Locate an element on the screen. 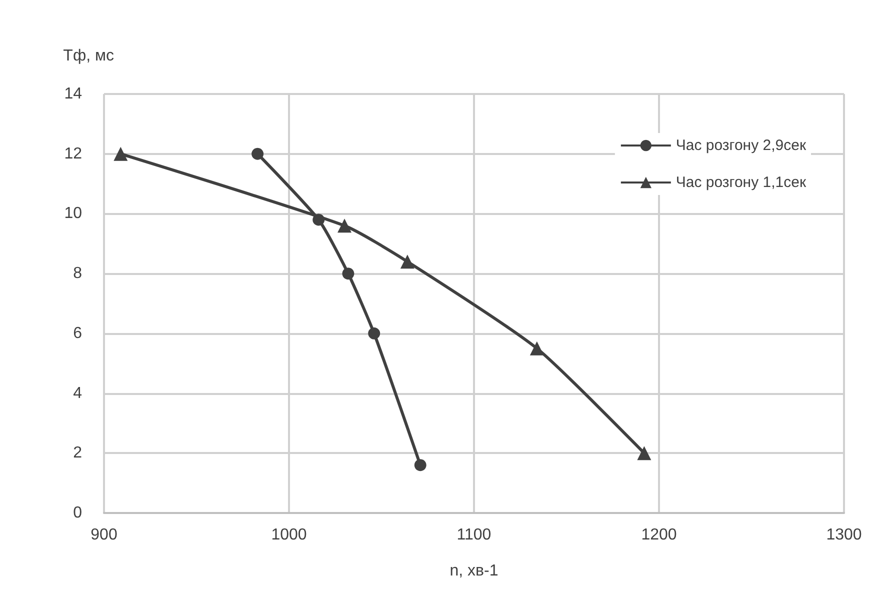 This screenshot has height=610, width=879. x-tick-label: 1000 is located at coordinates (289, 535).